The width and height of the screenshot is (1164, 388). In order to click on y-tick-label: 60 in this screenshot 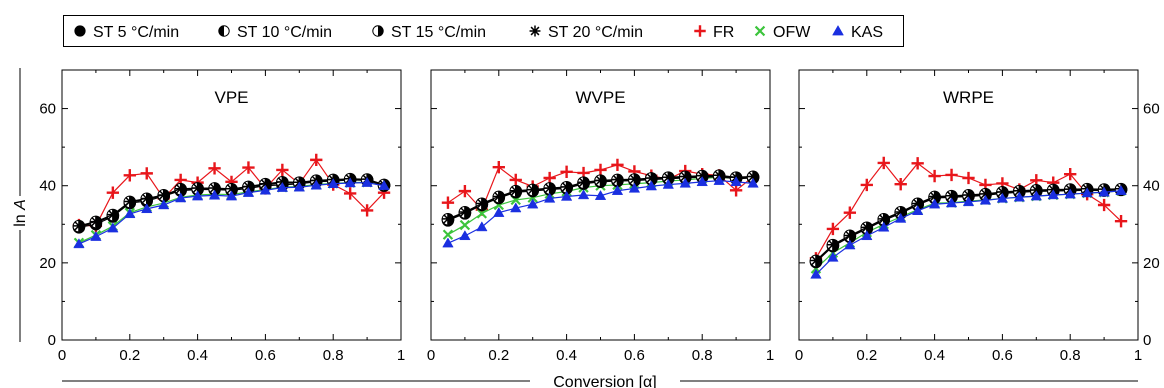, I will do `click(1151, 109)`.